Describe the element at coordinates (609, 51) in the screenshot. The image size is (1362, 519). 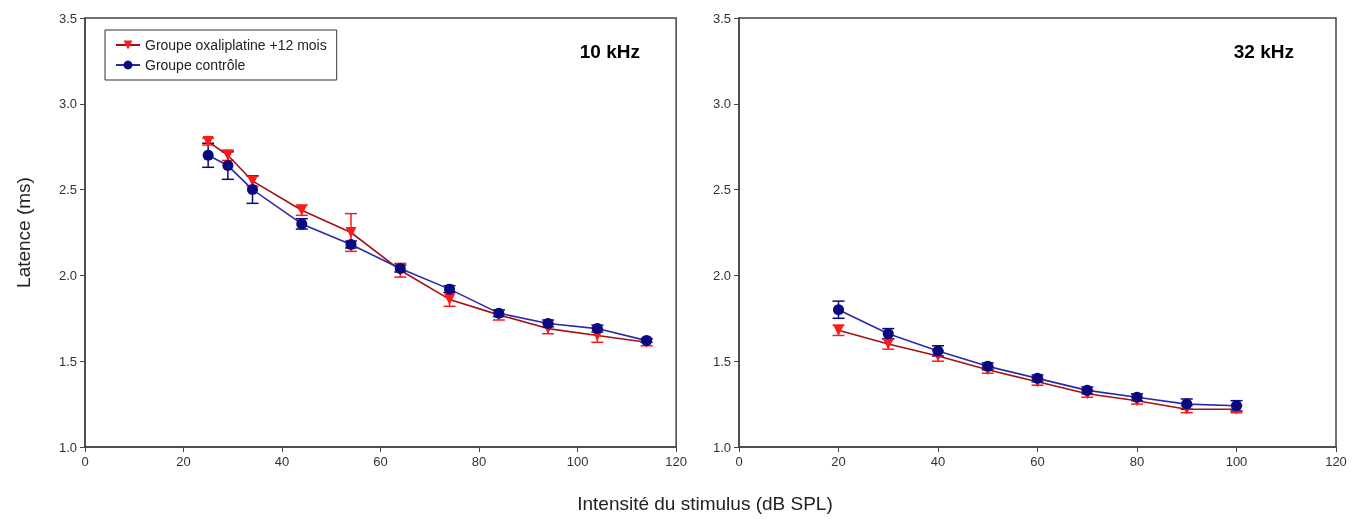
I see `annotation: 10 kHz` at that location.